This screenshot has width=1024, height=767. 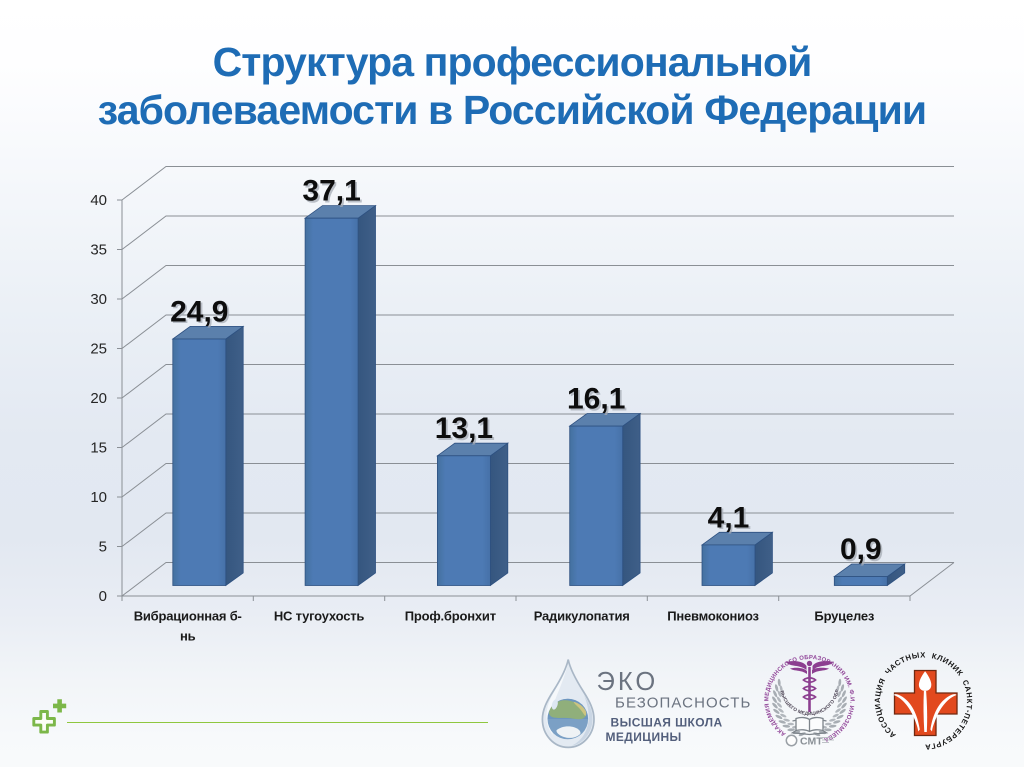 What do you see at coordinates (628, 682) in the screenshot?
I see `svg-text: ЭКО` at bounding box center [628, 682].